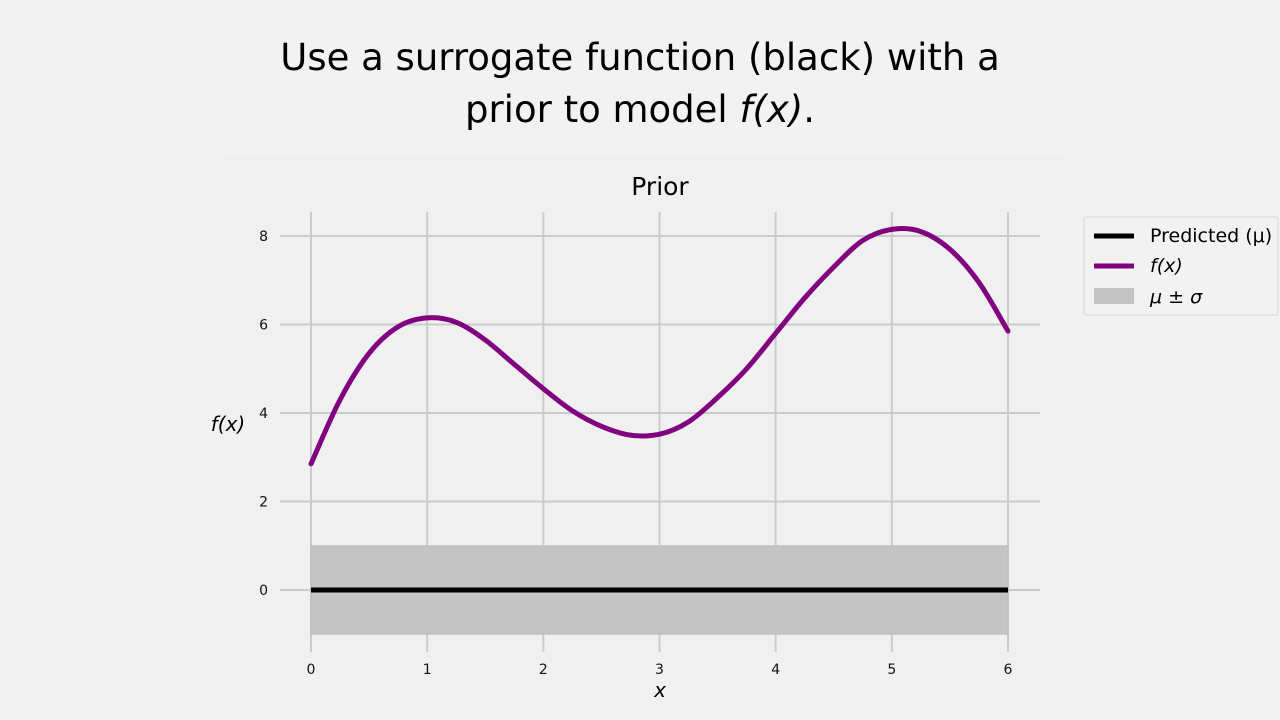 The image size is (1280, 720). I want to click on y-tick-label: 4, so click(263, 414).